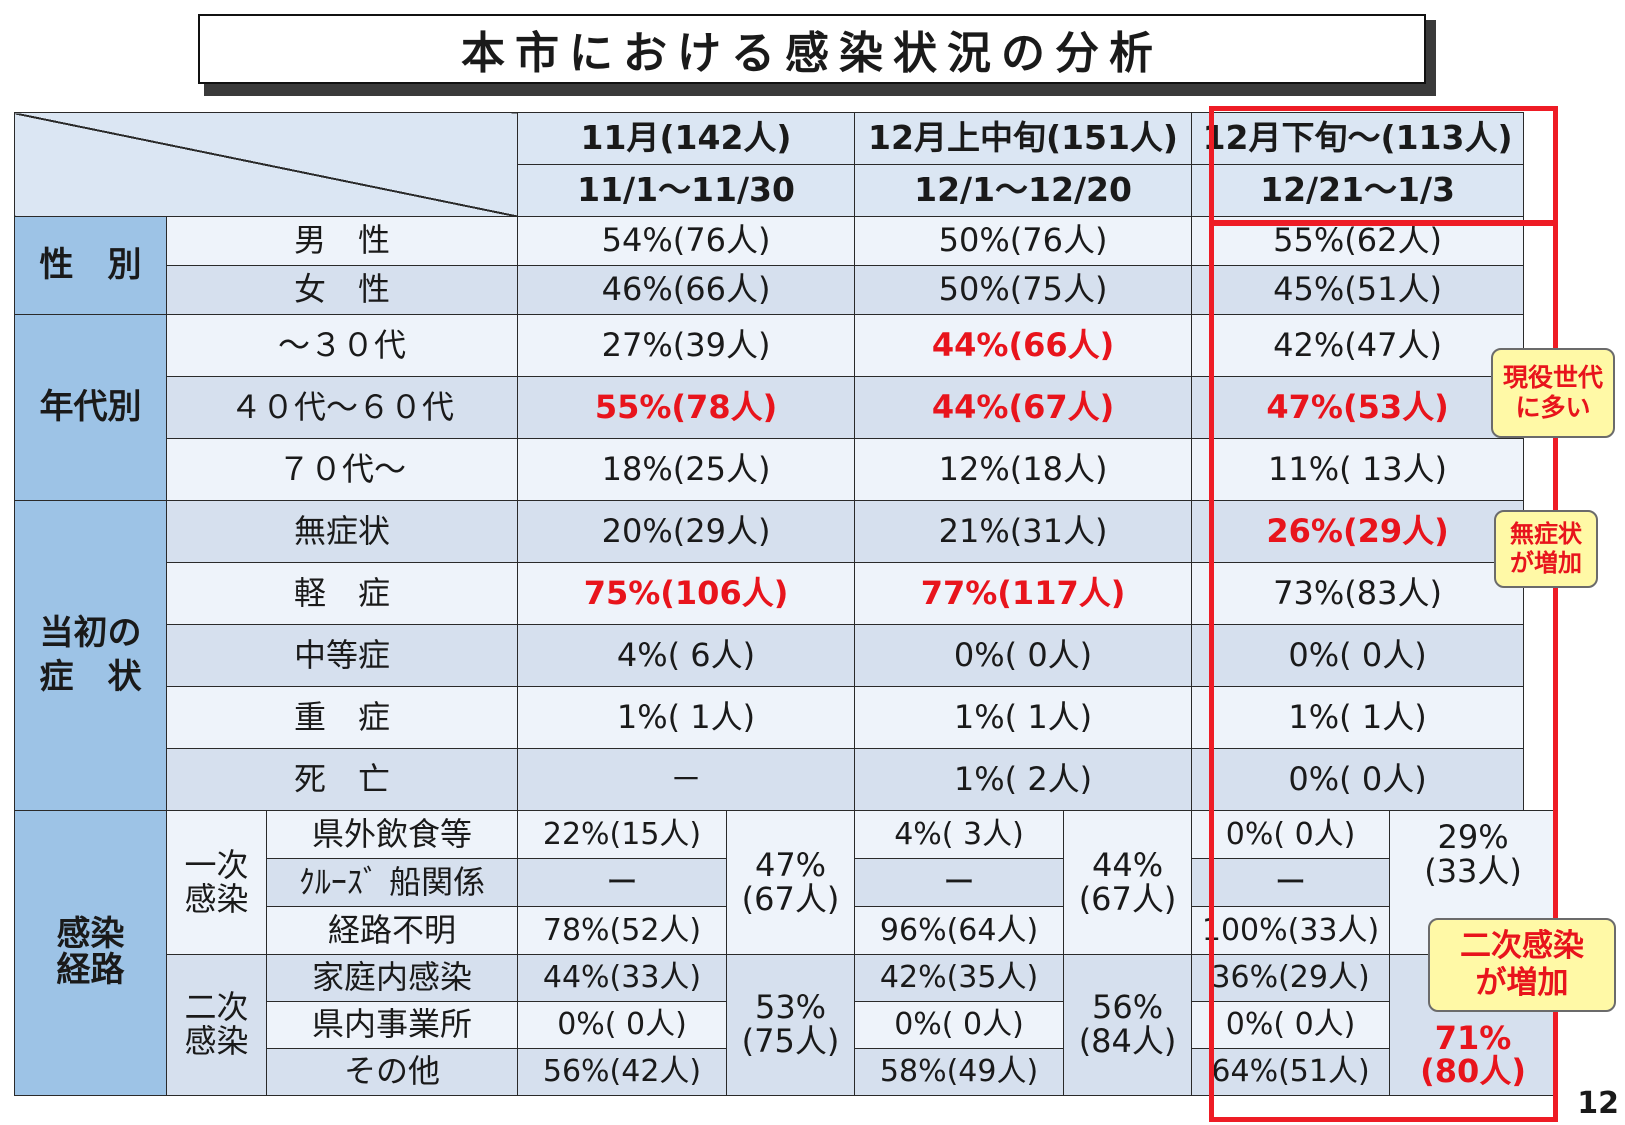  I want to click on secondary-total-dec-late-pct: 71%, so click(1473, 1037).